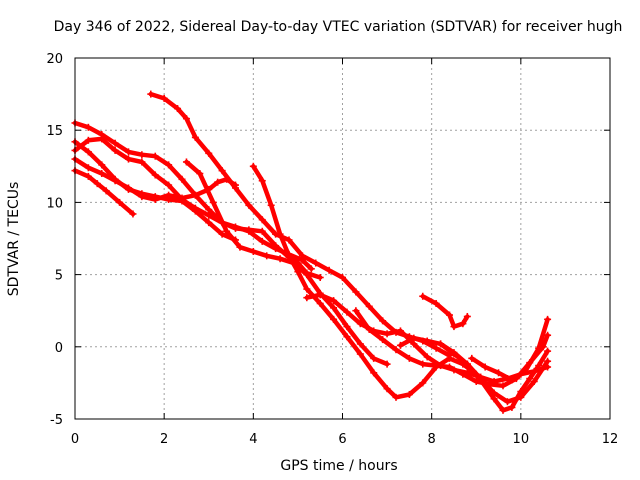 The width and height of the screenshot is (640, 480). What do you see at coordinates (610, 439) in the screenshot?
I see `x-tick-label: 12` at bounding box center [610, 439].